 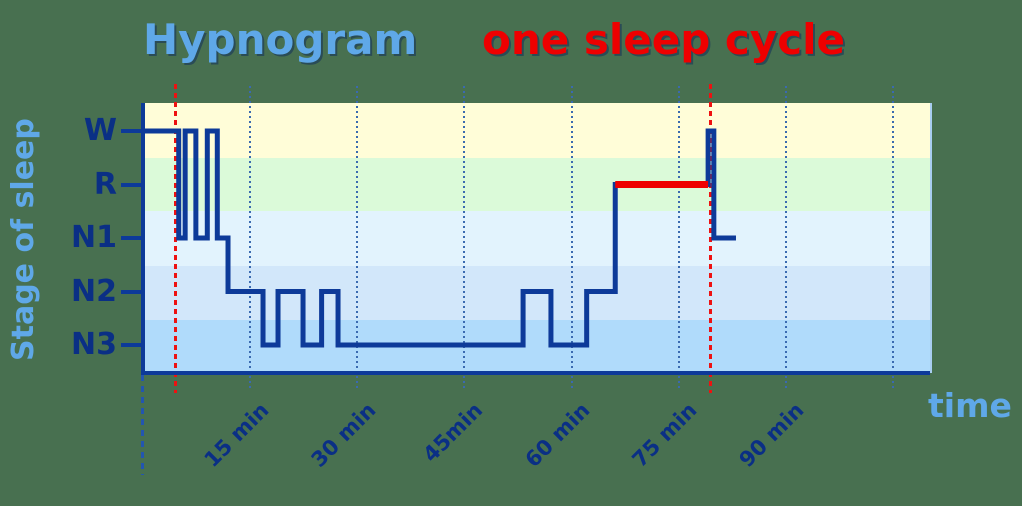 I want to click on y-axis-line, so click(x=143, y=239).